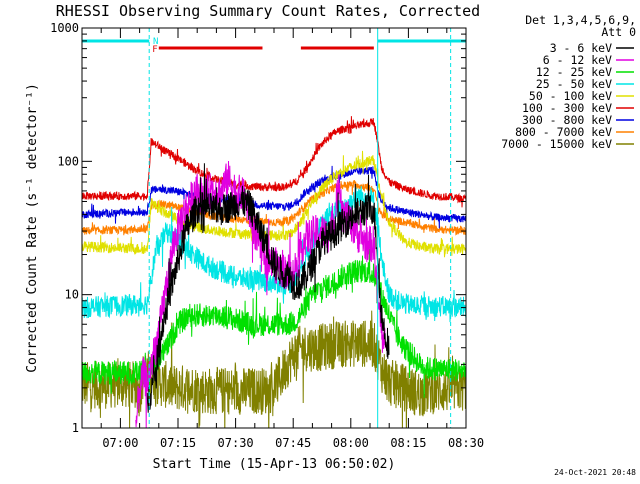 Image resolution: width=640 pixels, height=484 pixels. I want to click on x-tick-label: 07:45, so click(293, 443).